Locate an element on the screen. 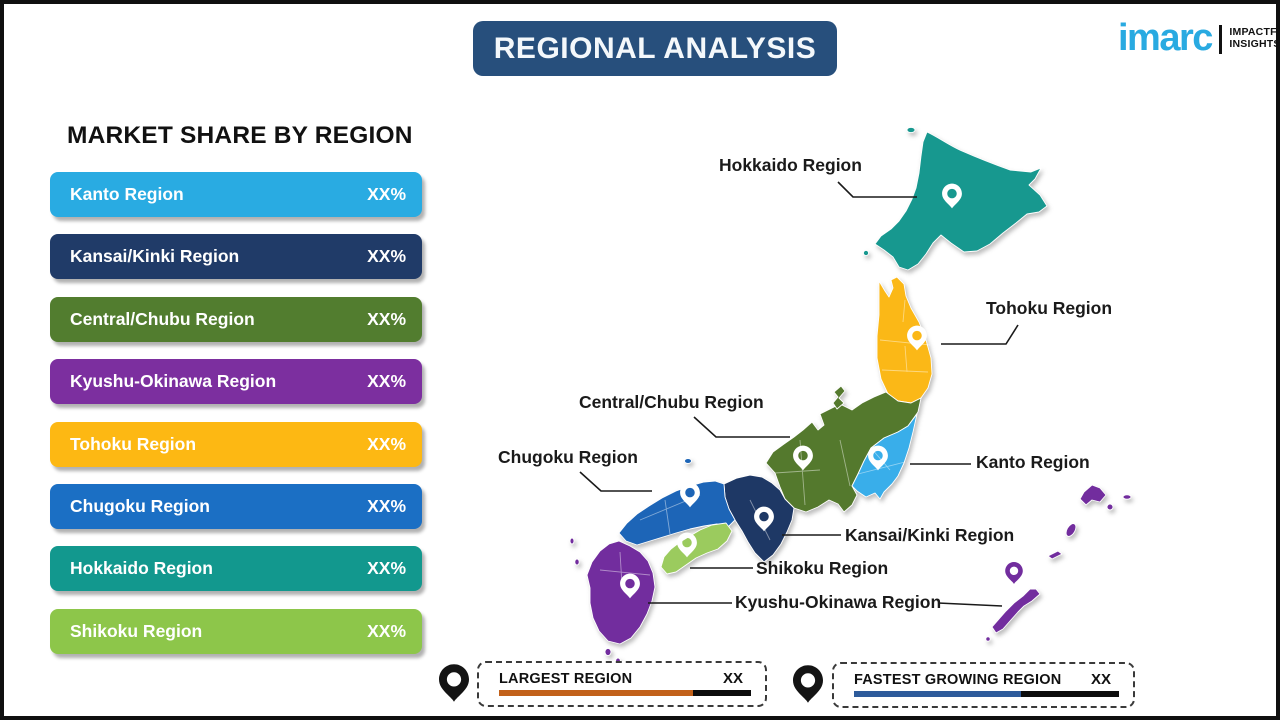 Image resolution: width=1280 pixels, height=720 pixels. logo-divider is located at coordinates (1220, 39).